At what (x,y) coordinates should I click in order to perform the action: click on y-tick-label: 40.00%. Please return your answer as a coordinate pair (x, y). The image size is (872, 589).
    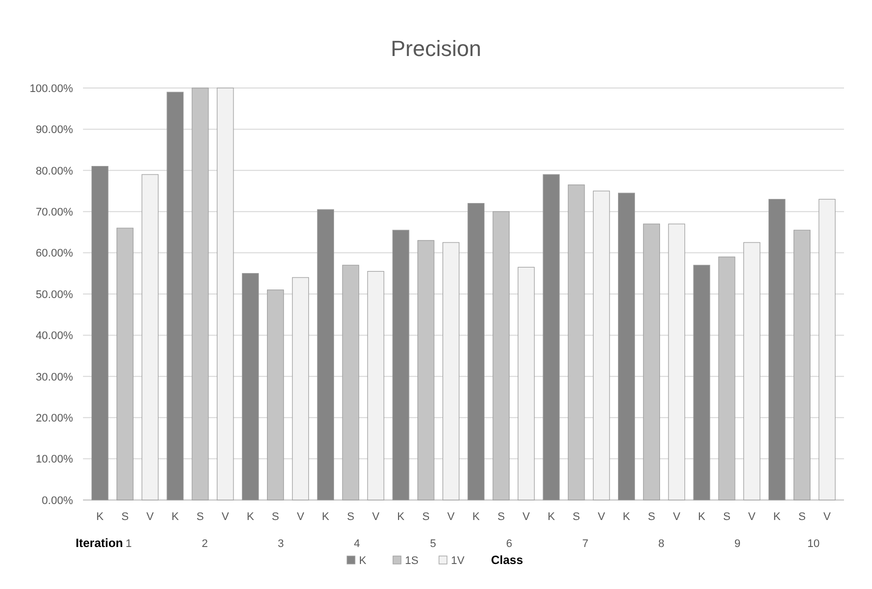
    Looking at the image, I should click on (55, 336).